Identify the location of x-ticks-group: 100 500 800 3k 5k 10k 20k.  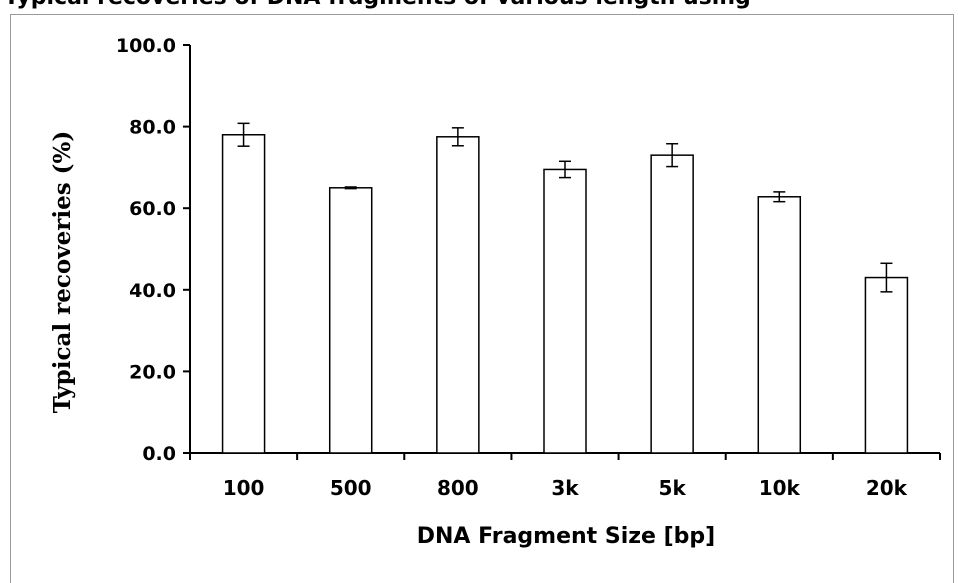
(565, 476).